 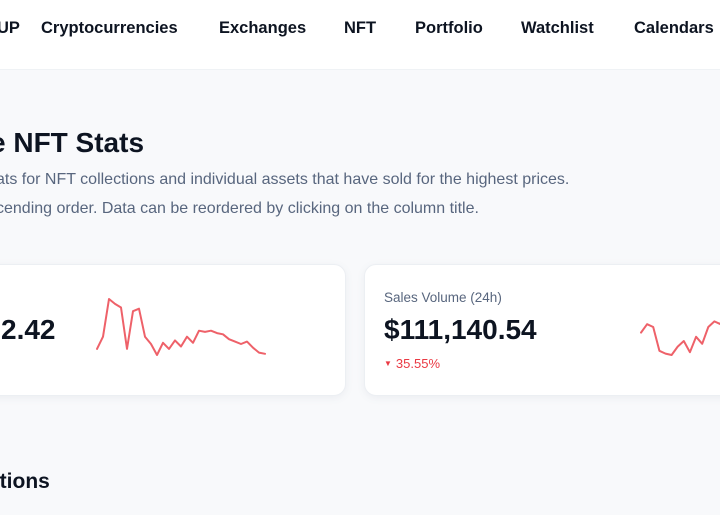 I want to click on stat-card-first: 2.42, so click(x=173, y=330).